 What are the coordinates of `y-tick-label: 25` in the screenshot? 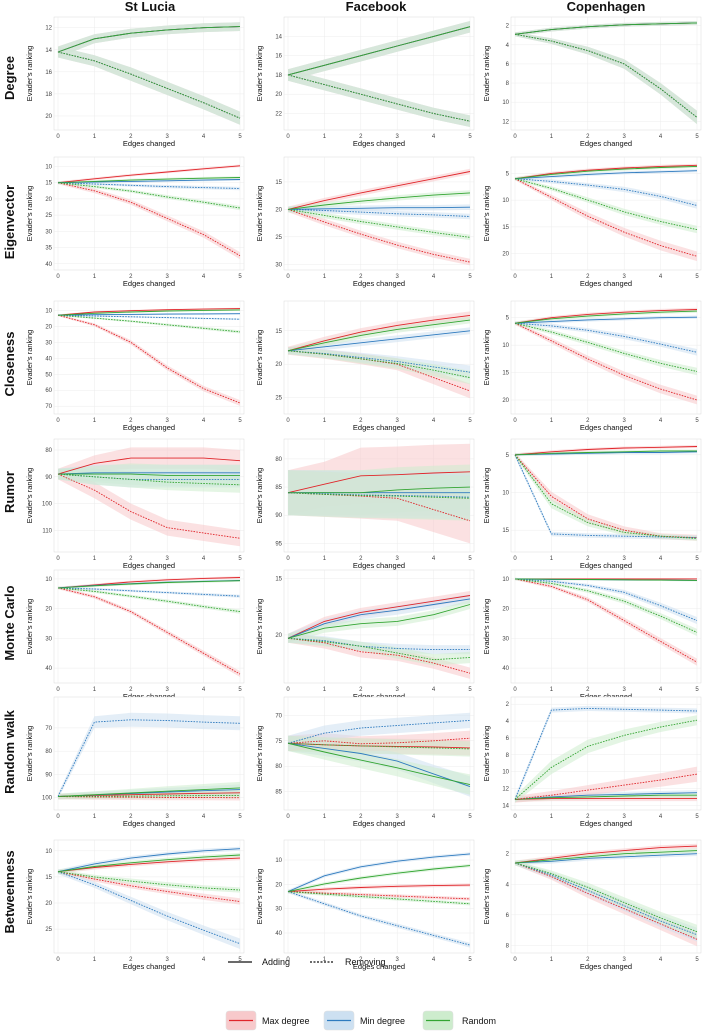 It's located at (48, 216).